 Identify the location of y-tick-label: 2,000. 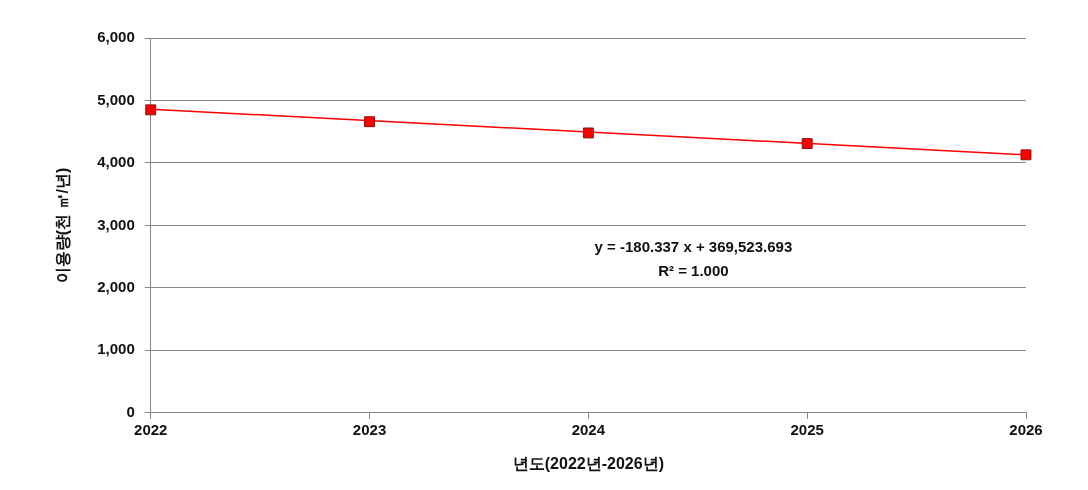
(116, 287).